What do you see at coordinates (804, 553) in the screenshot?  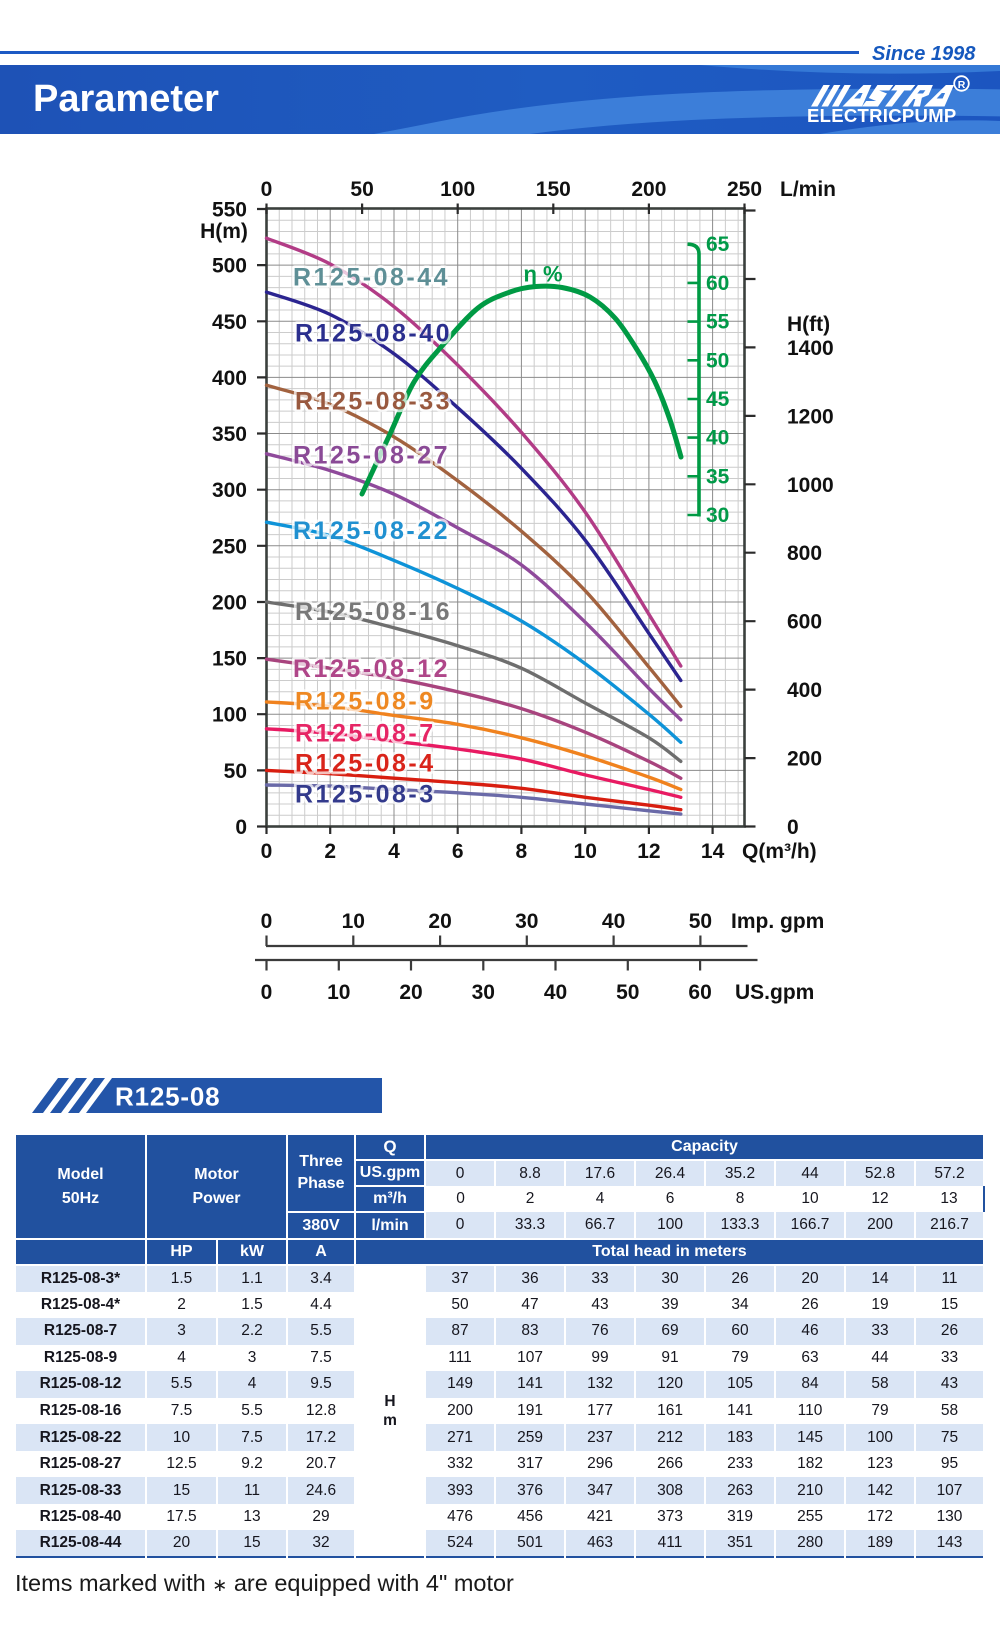 I see `svg-text: 800` at bounding box center [804, 553].